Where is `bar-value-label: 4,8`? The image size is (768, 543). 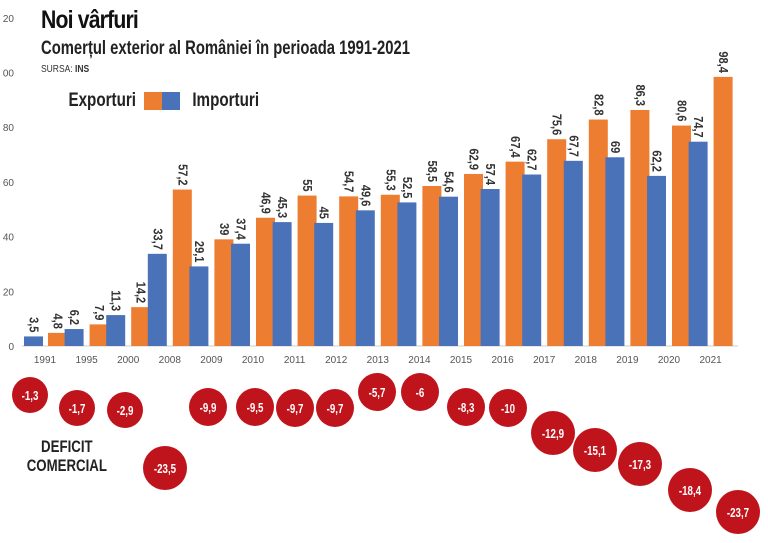
bar-value-label: 4,8 is located at coordinates (57, 322).